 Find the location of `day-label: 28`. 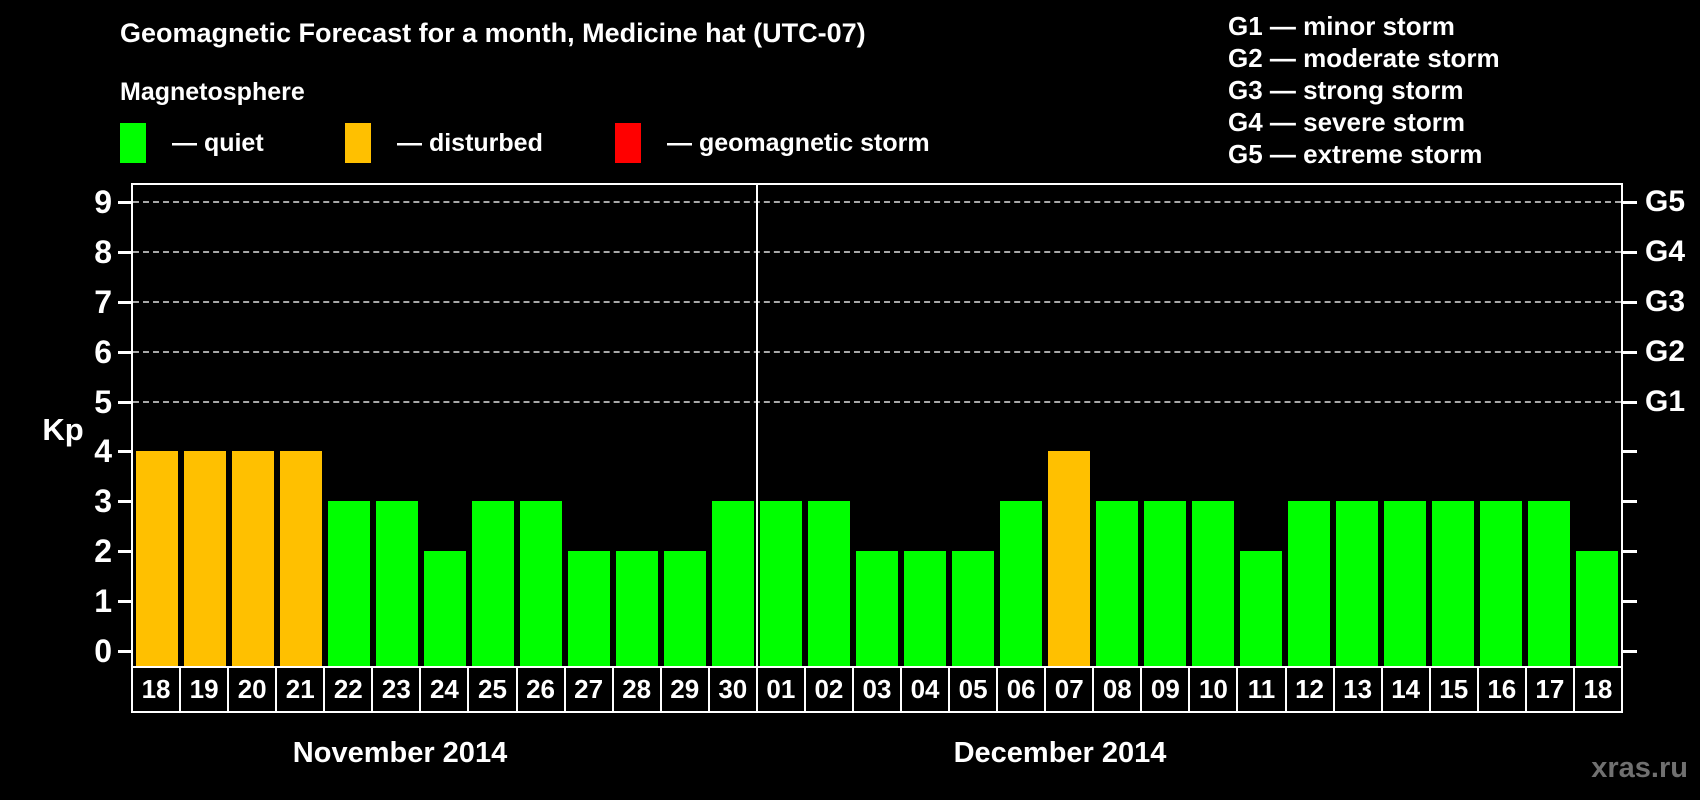

day-label: 28 is located at coordinates (638, 689).